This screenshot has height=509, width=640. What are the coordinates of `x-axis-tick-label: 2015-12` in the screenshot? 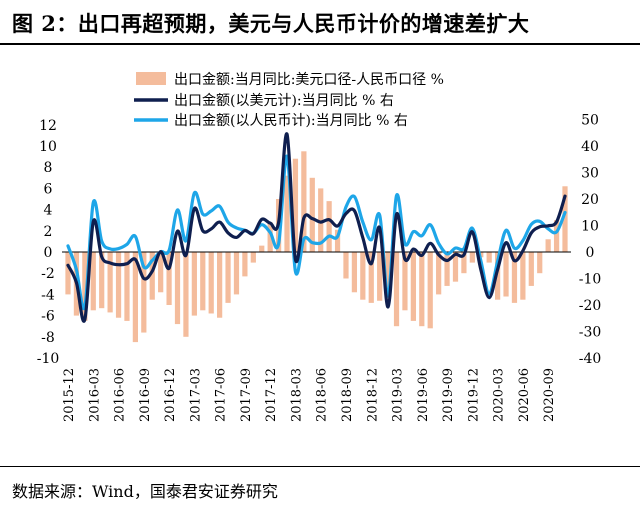 It's located at (69, 395).